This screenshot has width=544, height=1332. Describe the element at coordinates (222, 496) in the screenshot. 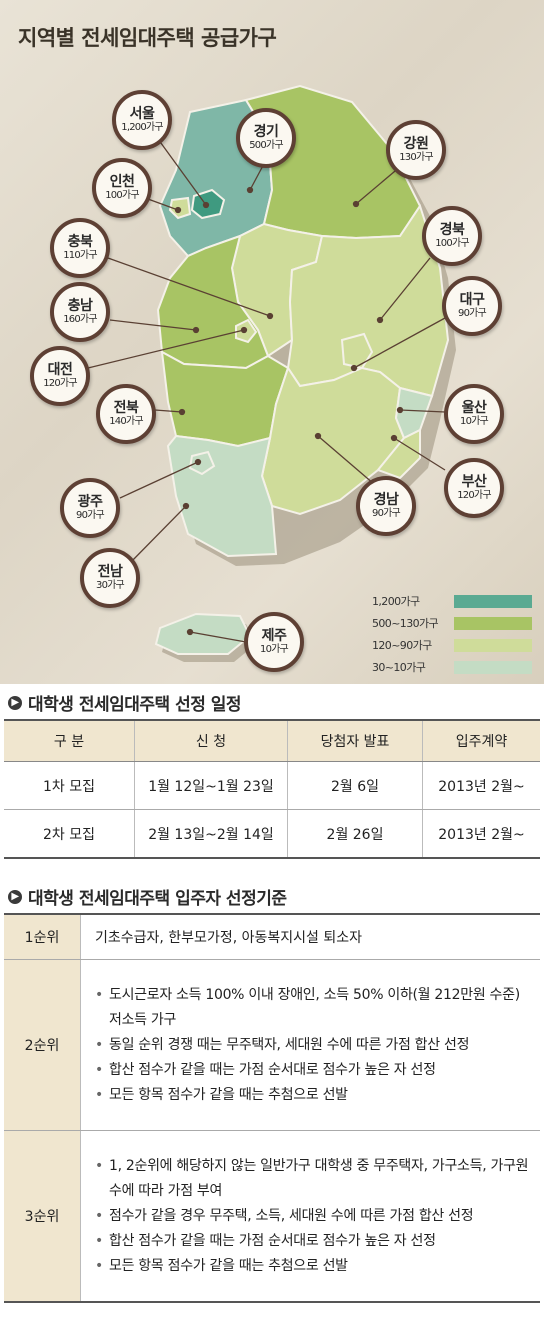

I see `region-jeonnam` at that location.